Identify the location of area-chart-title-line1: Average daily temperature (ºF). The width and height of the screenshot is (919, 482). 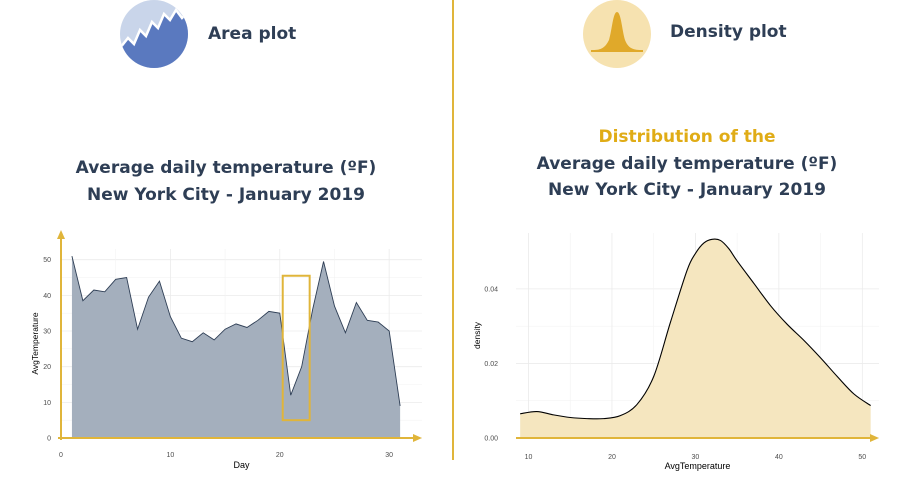
(226, 168).